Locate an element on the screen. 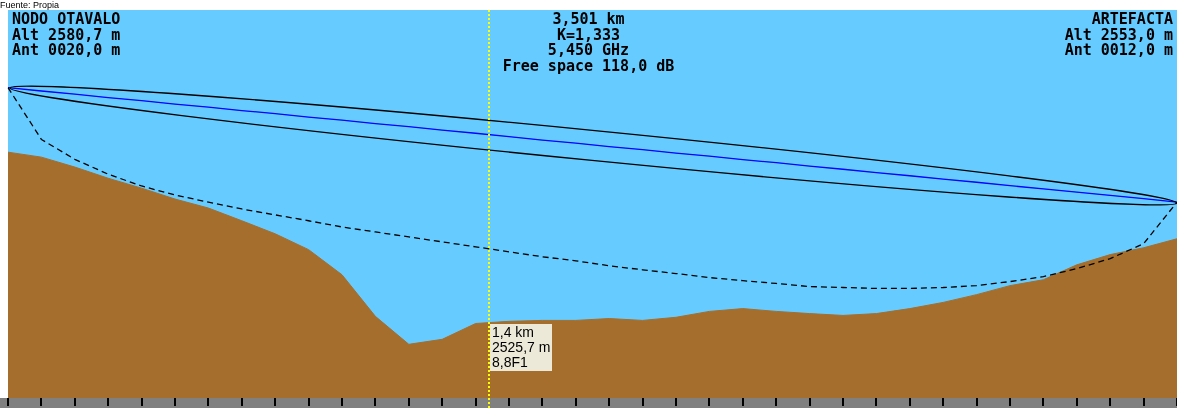 The image size is (1177, 408). text: Free space 118,0 dB is located at coordinates (588, 65).